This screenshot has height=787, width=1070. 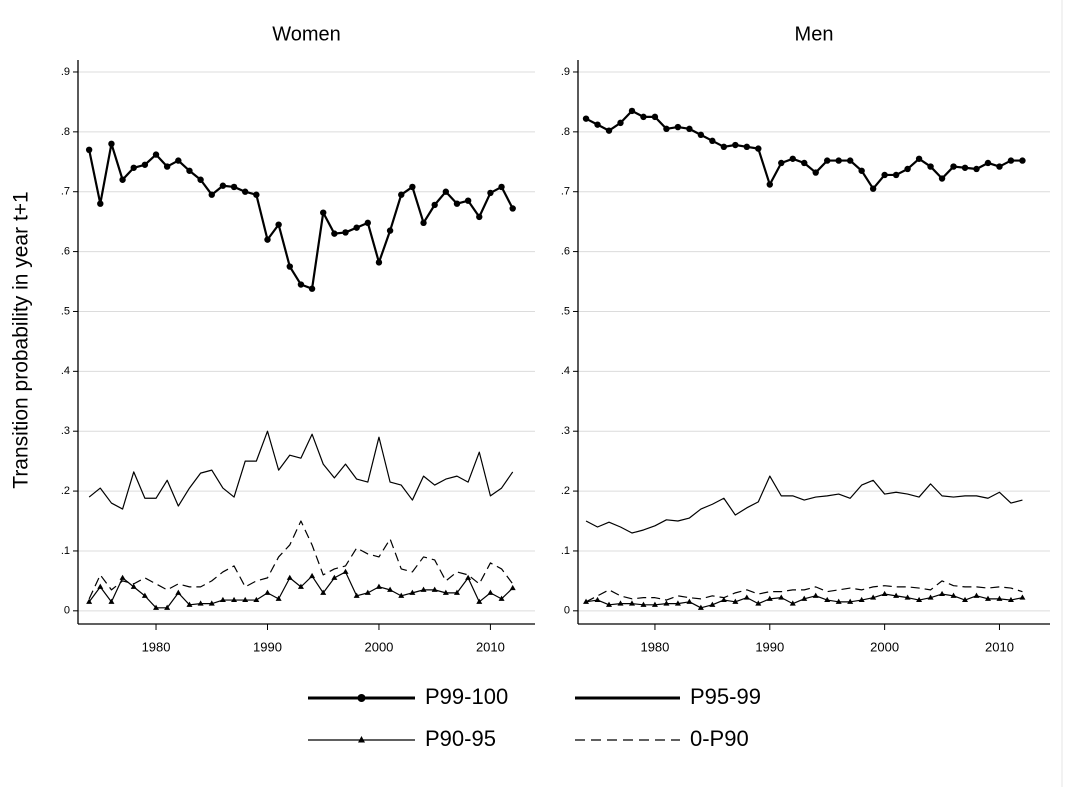 I want to click on y-tick-label: .9, so click(x=565, y=72).